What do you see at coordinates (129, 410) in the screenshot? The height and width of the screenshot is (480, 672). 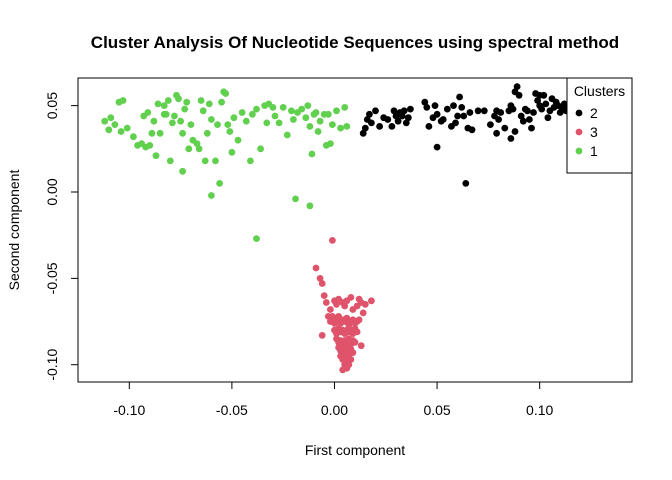 I see `x-tick-label: -0.10` at bounding box center [129, 410].